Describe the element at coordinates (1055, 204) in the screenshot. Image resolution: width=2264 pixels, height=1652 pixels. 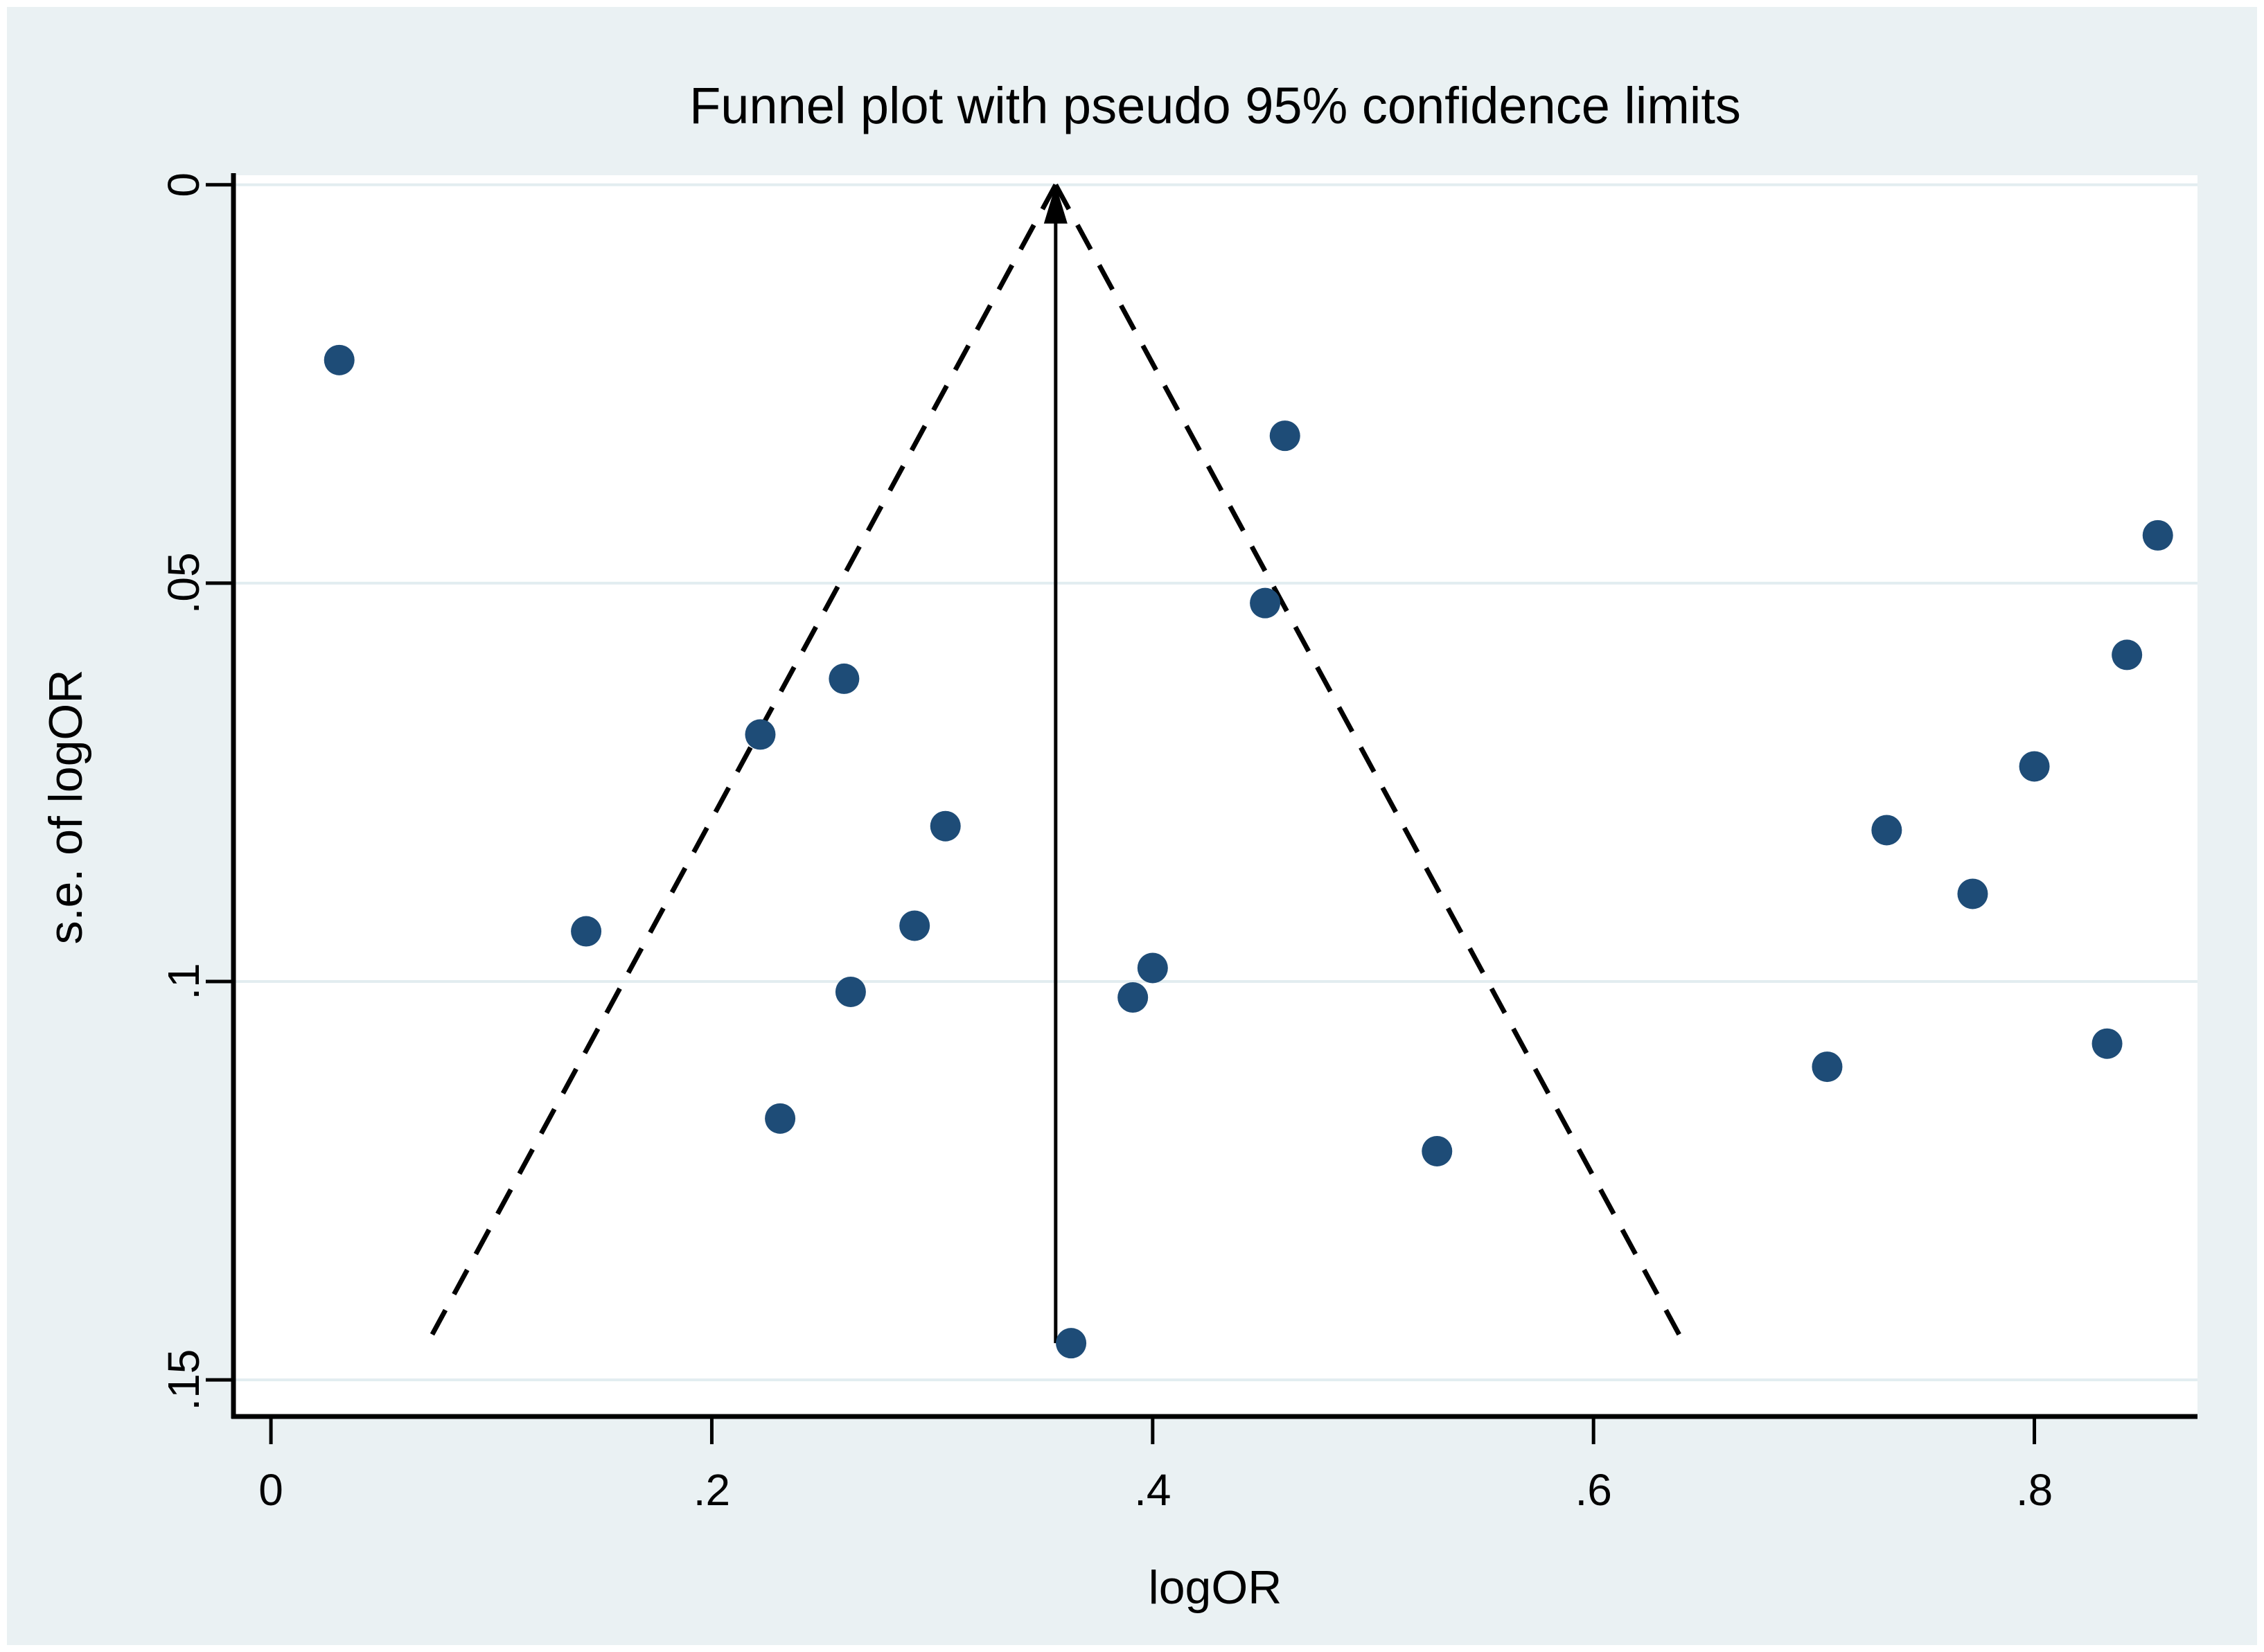
I see `center-line-arrowhead-icon` at that location.